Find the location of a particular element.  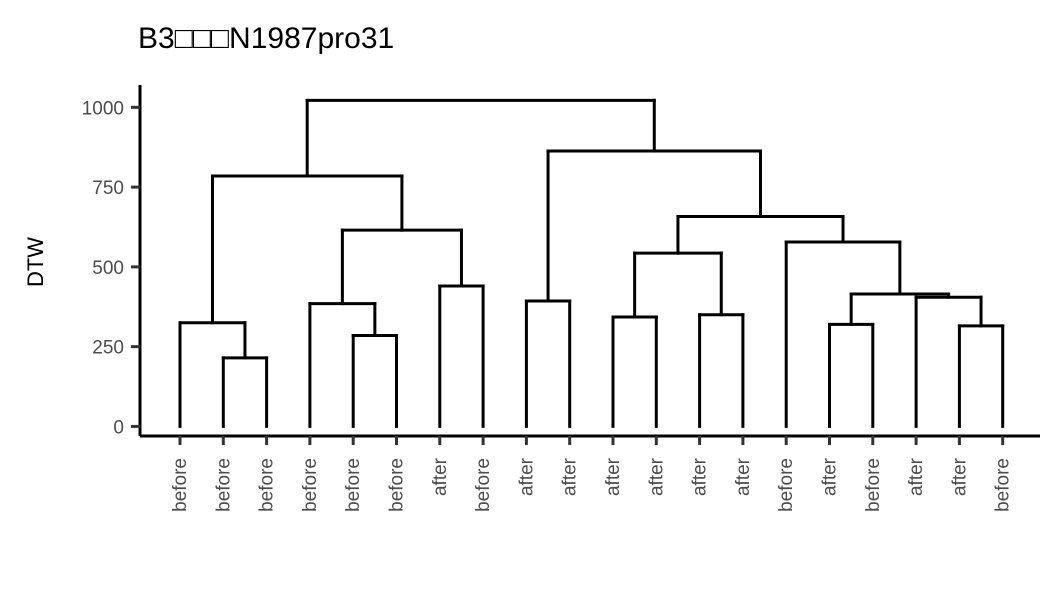

y-tick-label: 500 is located at coordinates (108, 268).